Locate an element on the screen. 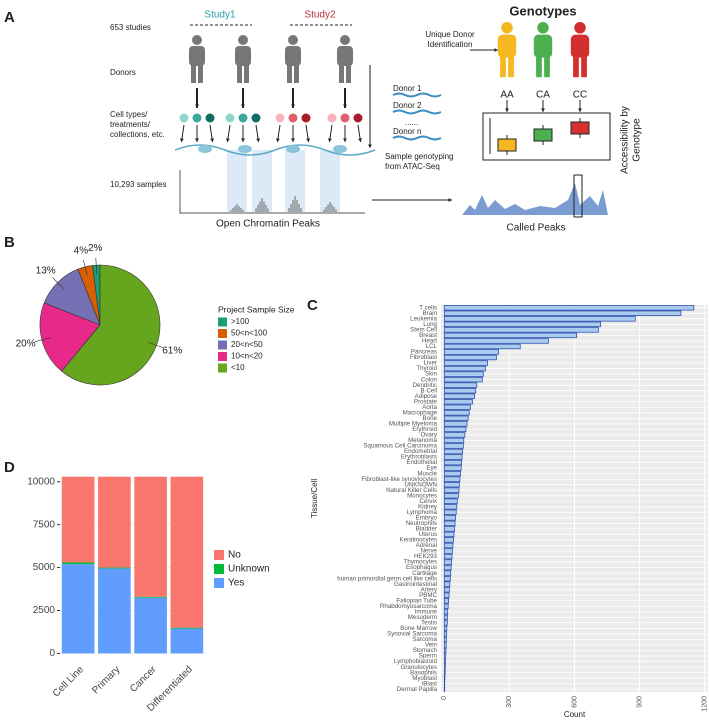 The width and height of the screenshot is (709, 720). y-tick-label: Nerve is located at coordinates (428, 551).